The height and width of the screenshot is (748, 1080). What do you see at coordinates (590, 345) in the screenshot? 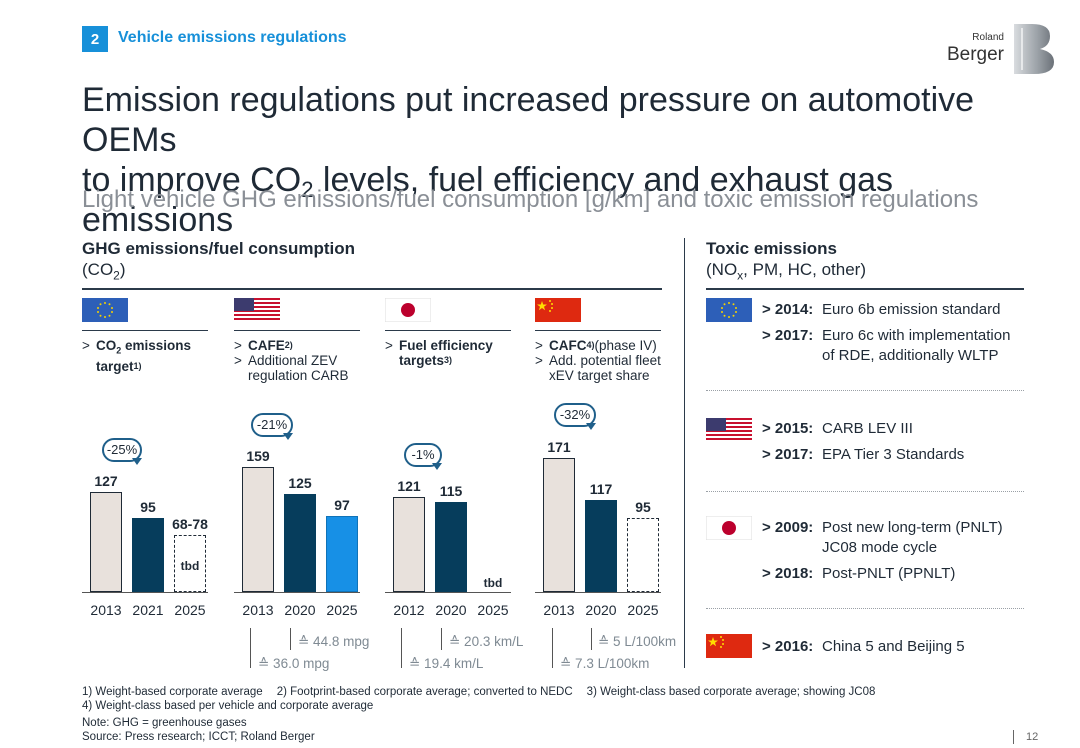
I see `cn-cond-sup: 4)` at bounding box center [590, 345].